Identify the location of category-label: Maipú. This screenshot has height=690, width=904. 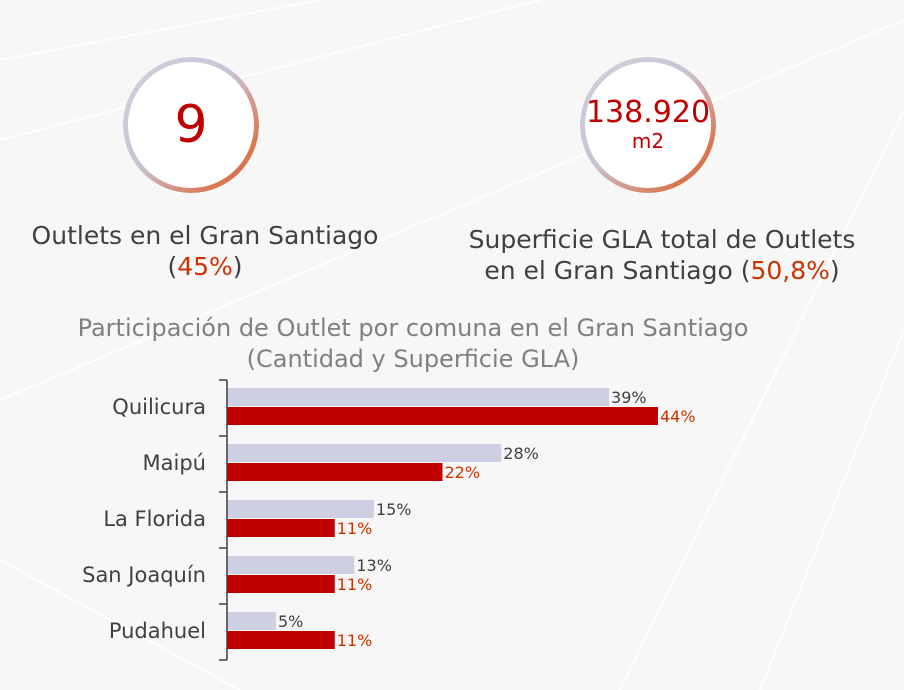
(174, 463).